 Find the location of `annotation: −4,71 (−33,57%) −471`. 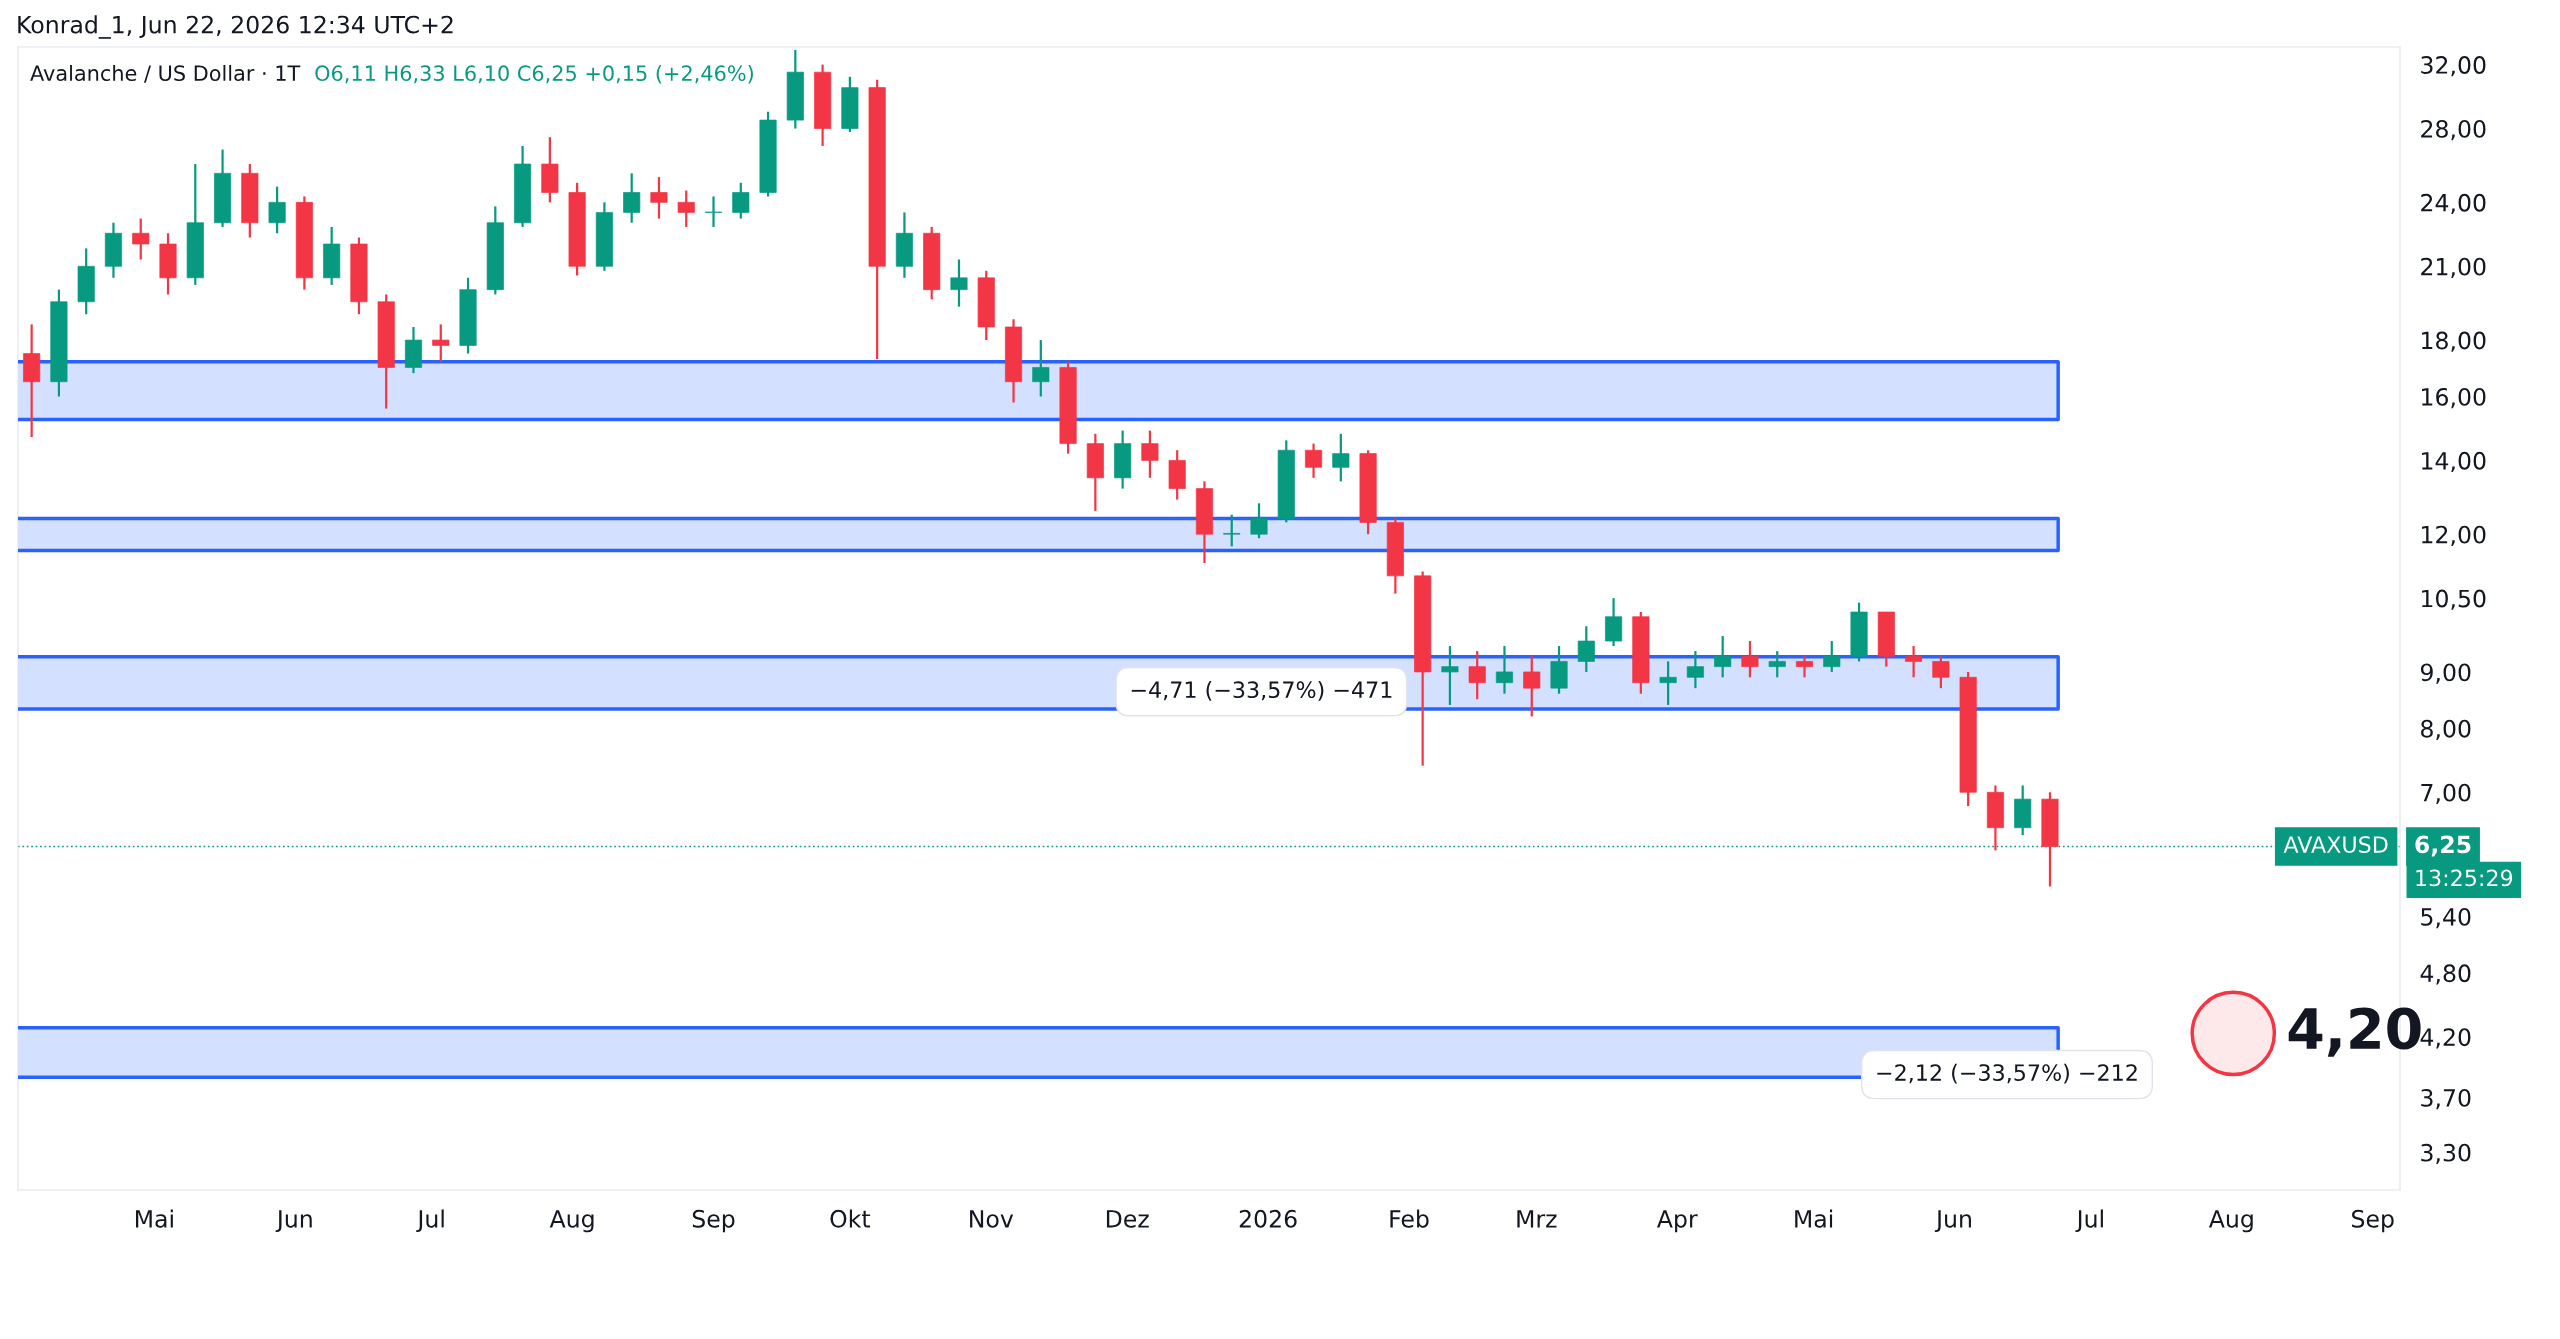

annotation: −4,71 (−33,57%) −471 is located at coordinates (1261, 690).